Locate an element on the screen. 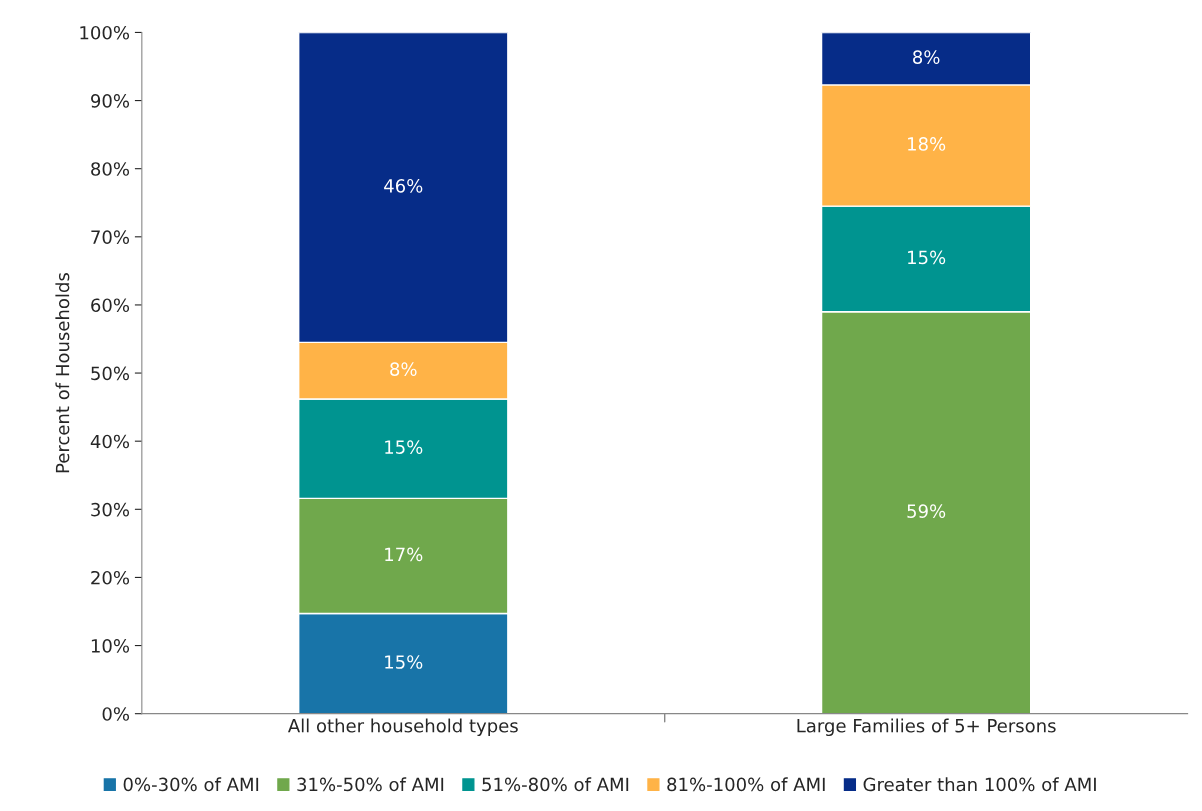 The height and width of the screenshot is (811, 1202). y-tick-label: 70% is located at coordinates (110, 237).